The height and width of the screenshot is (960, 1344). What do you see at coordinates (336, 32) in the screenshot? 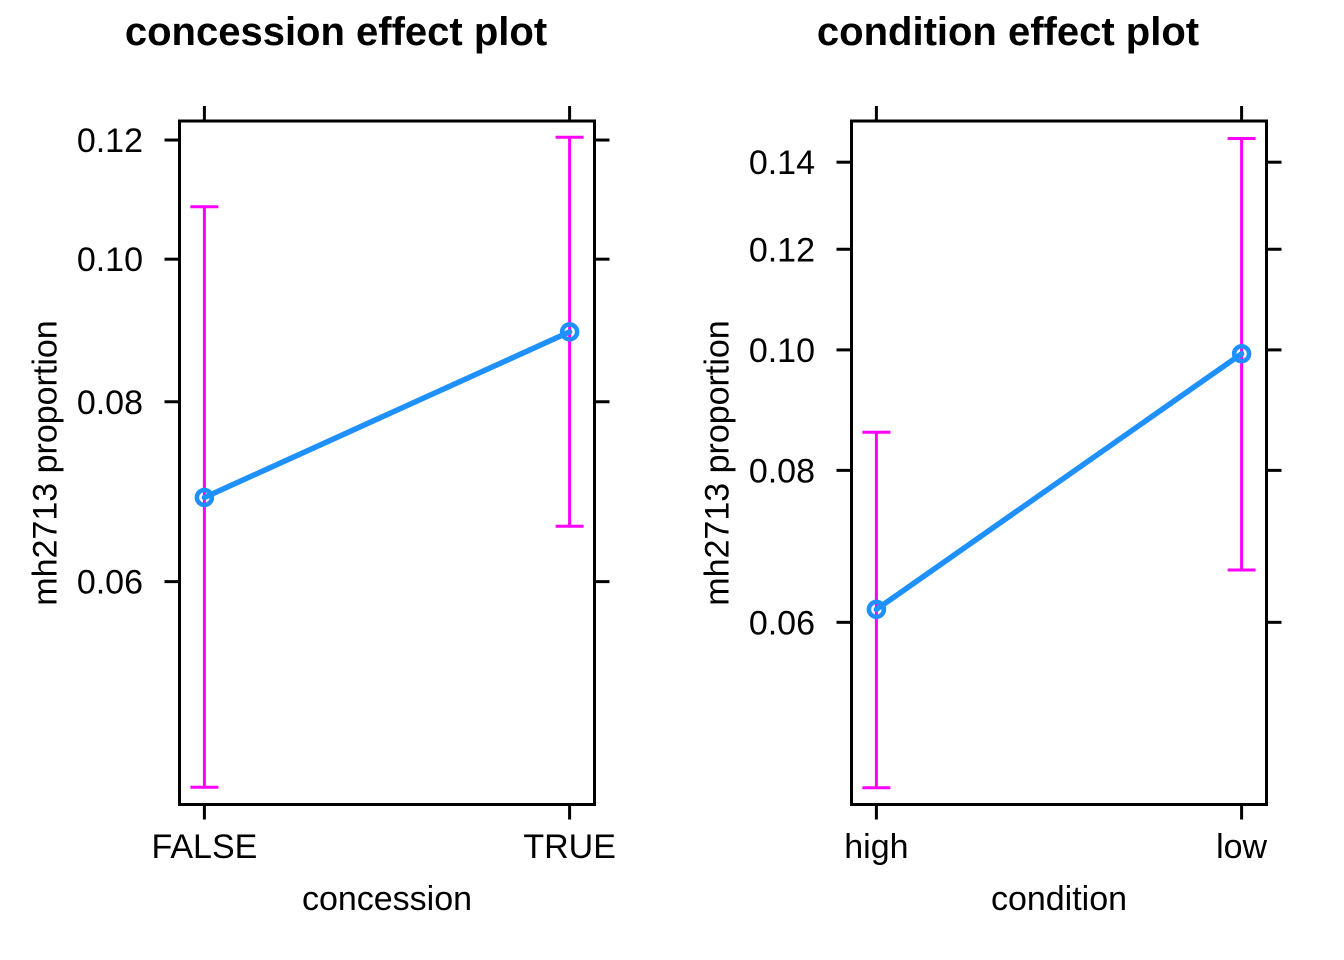
I see `panel-title-concession: concession effect plot` at bounding box center [336, 32].